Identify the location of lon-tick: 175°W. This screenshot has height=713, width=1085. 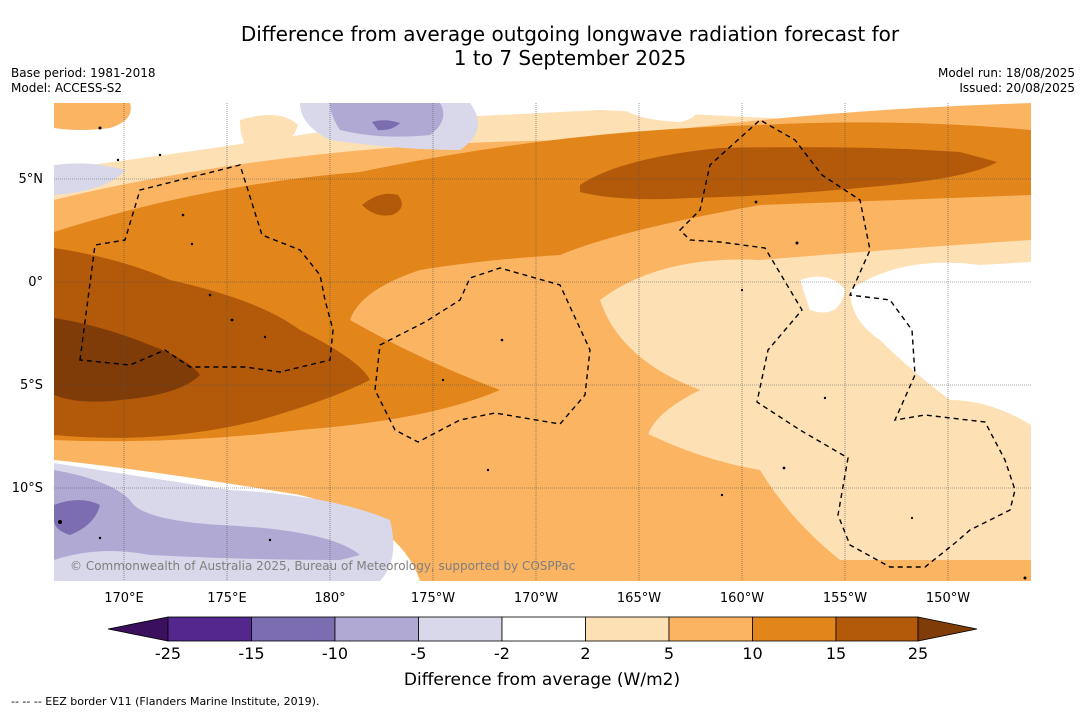
(433, 598).